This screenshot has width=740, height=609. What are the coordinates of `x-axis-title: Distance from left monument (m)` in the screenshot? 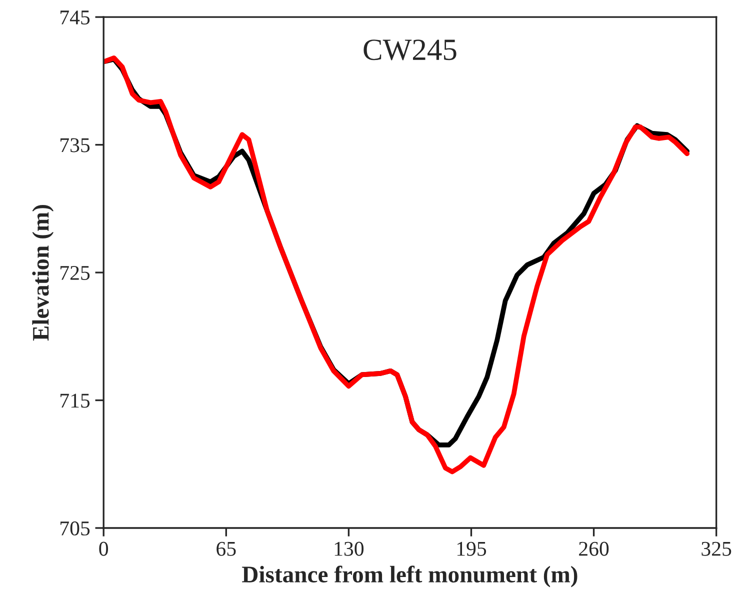 It's located at (410, 577).